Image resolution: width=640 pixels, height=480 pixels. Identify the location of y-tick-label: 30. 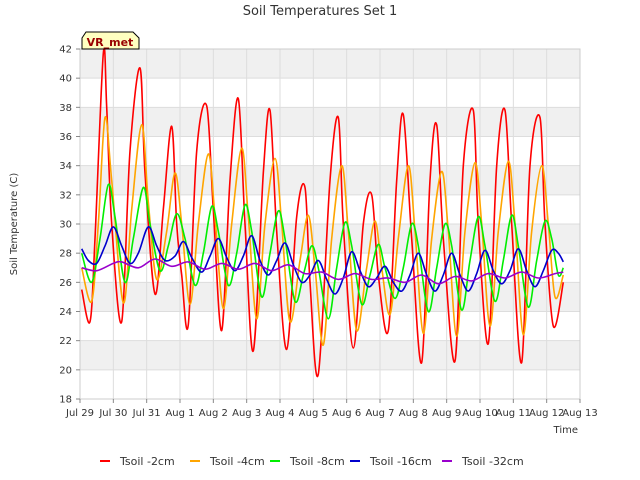
(65, 225).